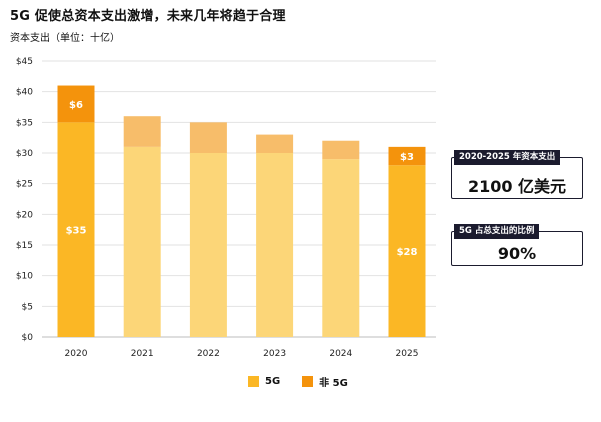 Image resolution: width=601 pixels, height=422 pixels. I want to click on y-tick-label: $45, so click(24, 62).